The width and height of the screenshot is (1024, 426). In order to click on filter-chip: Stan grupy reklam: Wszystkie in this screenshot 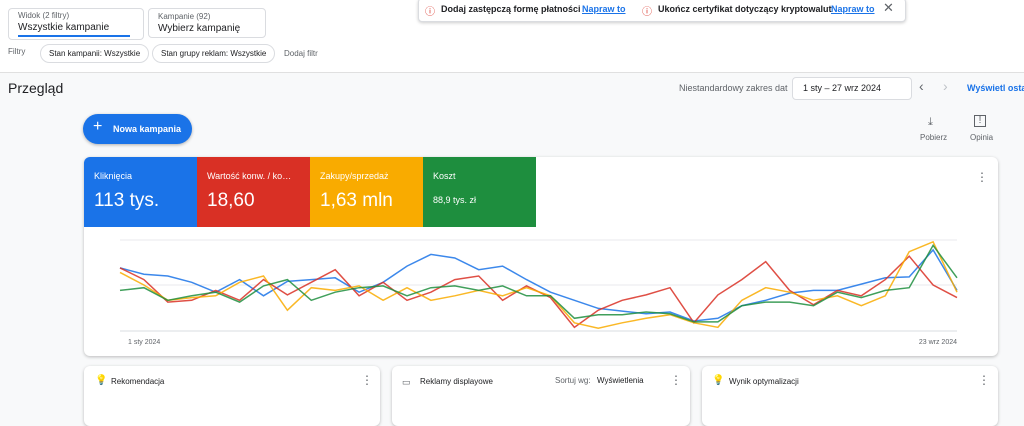, I will do `click(214, 53)`.